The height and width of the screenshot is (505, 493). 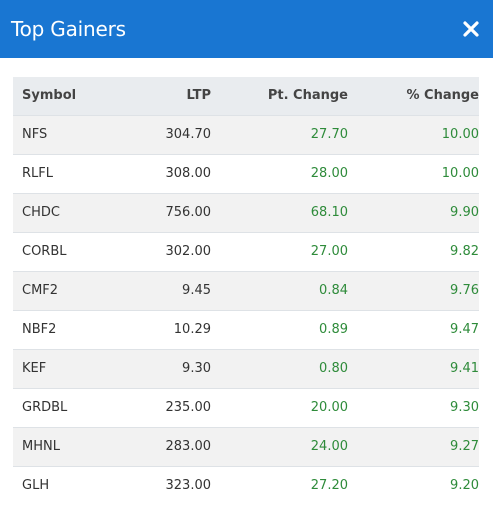 I want to click on modal-header: Top Gainers, so click(x=246, y=29).